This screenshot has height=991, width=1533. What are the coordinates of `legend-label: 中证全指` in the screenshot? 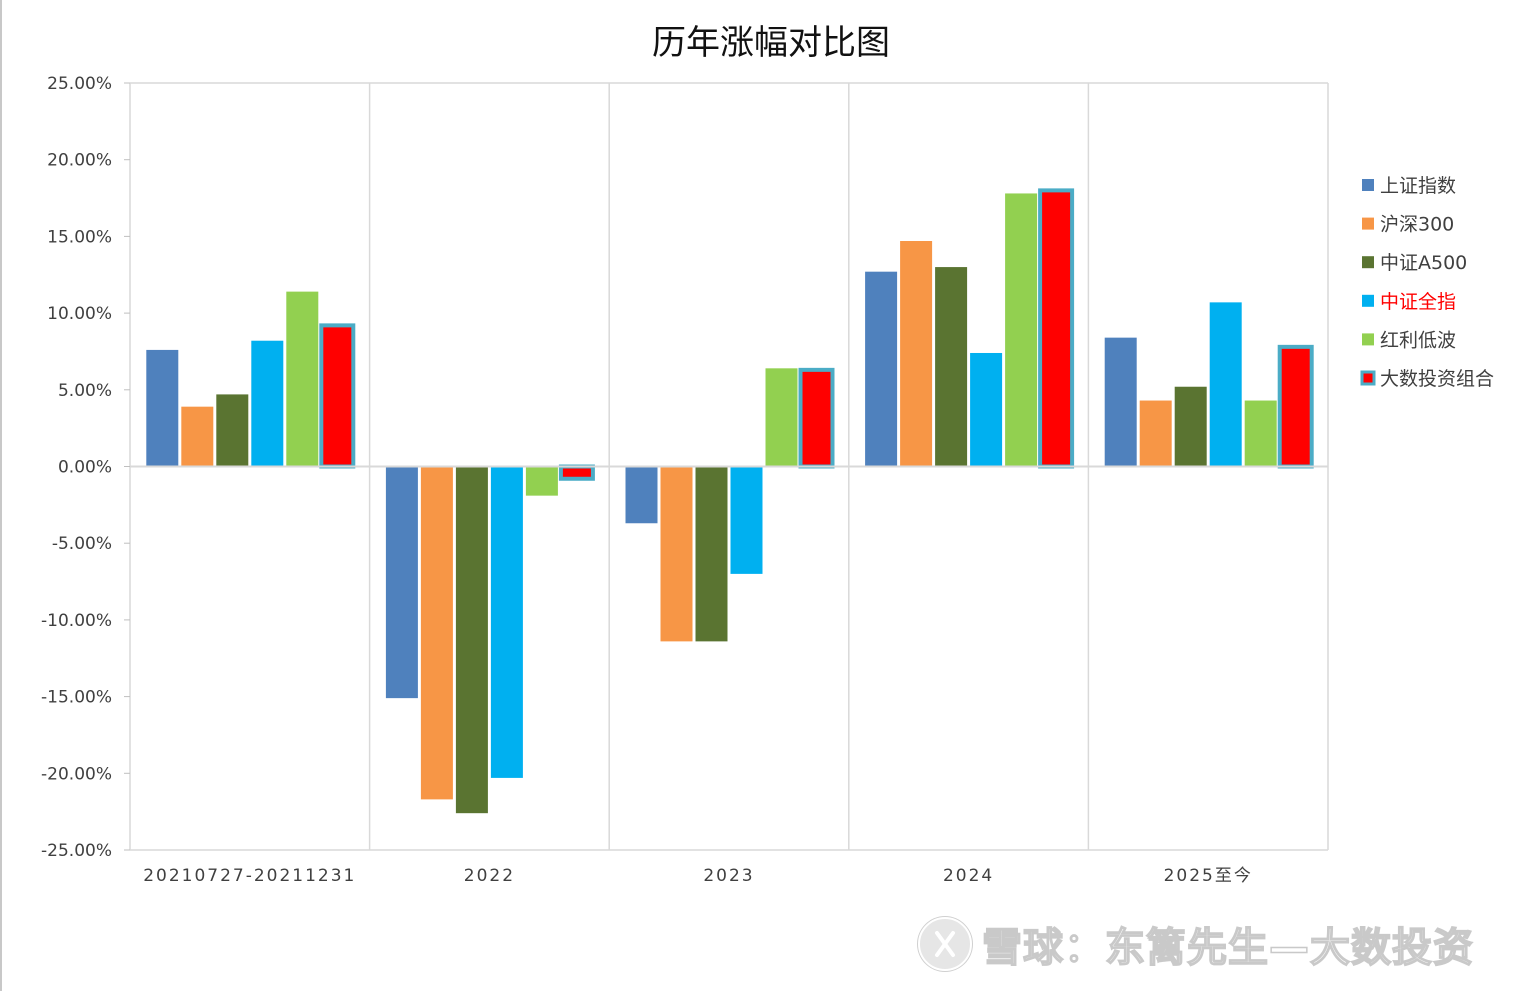 It's located at (1418, 302).